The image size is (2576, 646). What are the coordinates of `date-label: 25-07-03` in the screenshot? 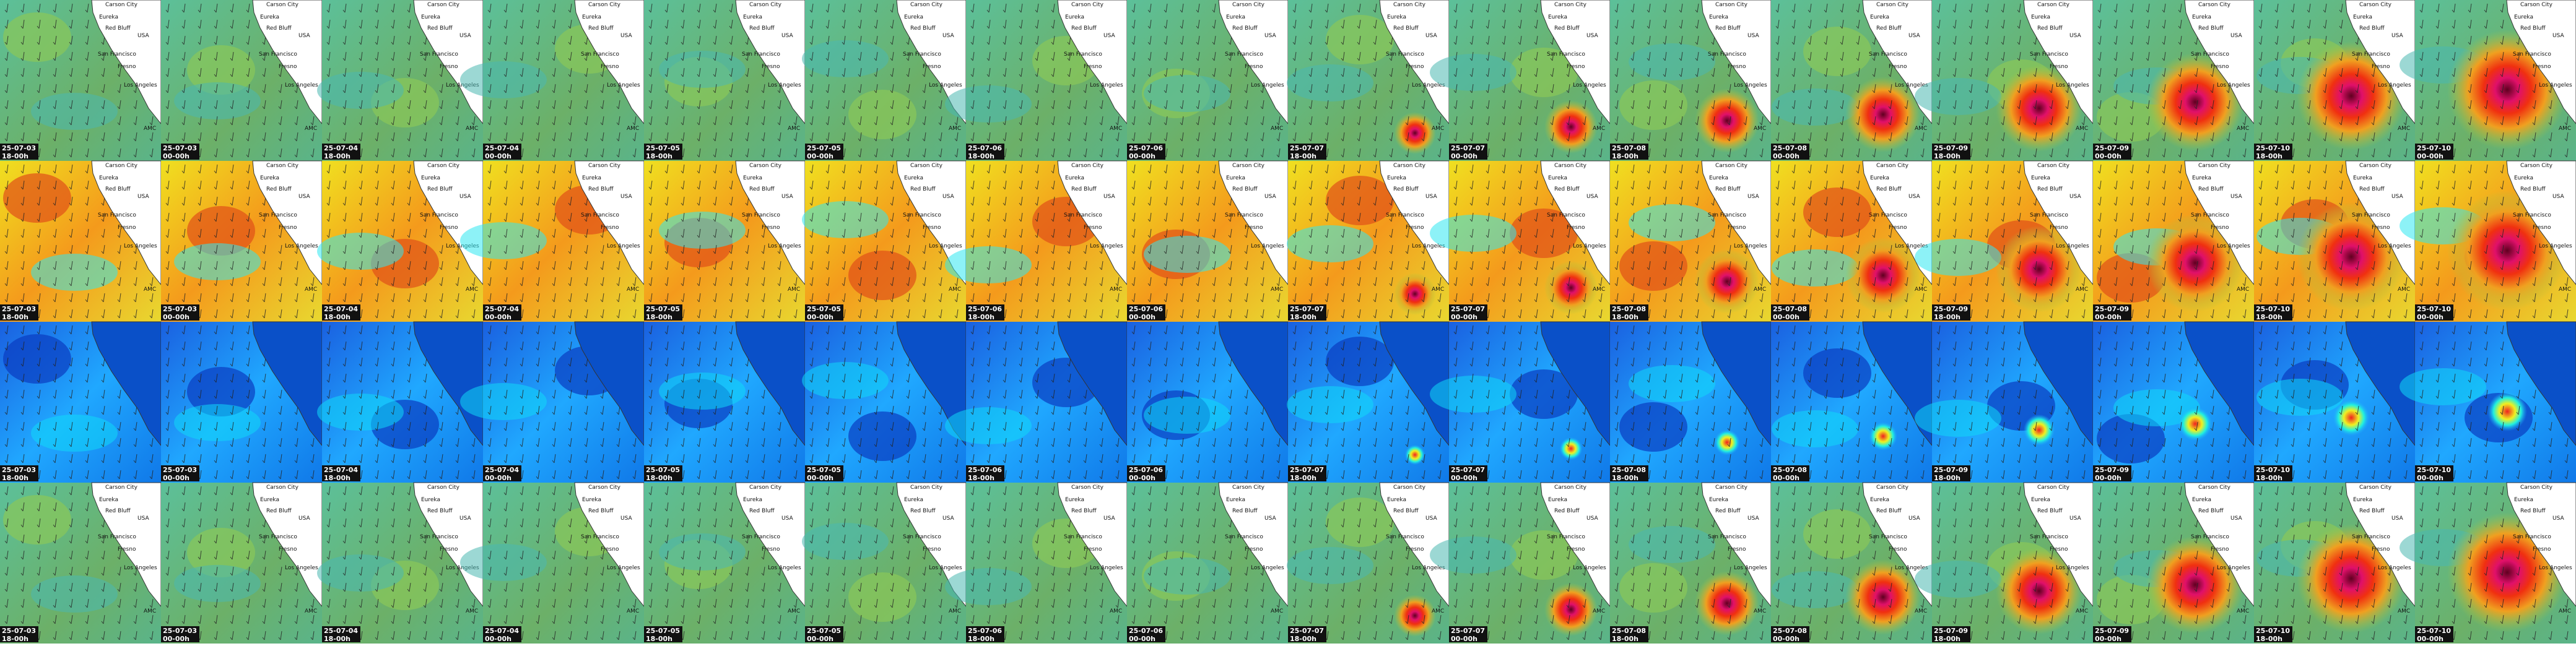 It's located at (180, 631).